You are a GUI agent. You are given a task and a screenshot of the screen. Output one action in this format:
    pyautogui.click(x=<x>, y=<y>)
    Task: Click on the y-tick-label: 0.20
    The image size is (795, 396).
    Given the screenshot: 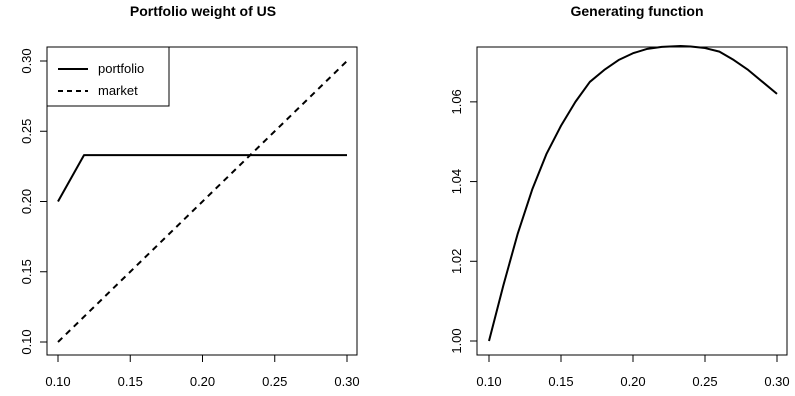 What is the action you would take?
    pyautogui.click(x=26, y=201)
    